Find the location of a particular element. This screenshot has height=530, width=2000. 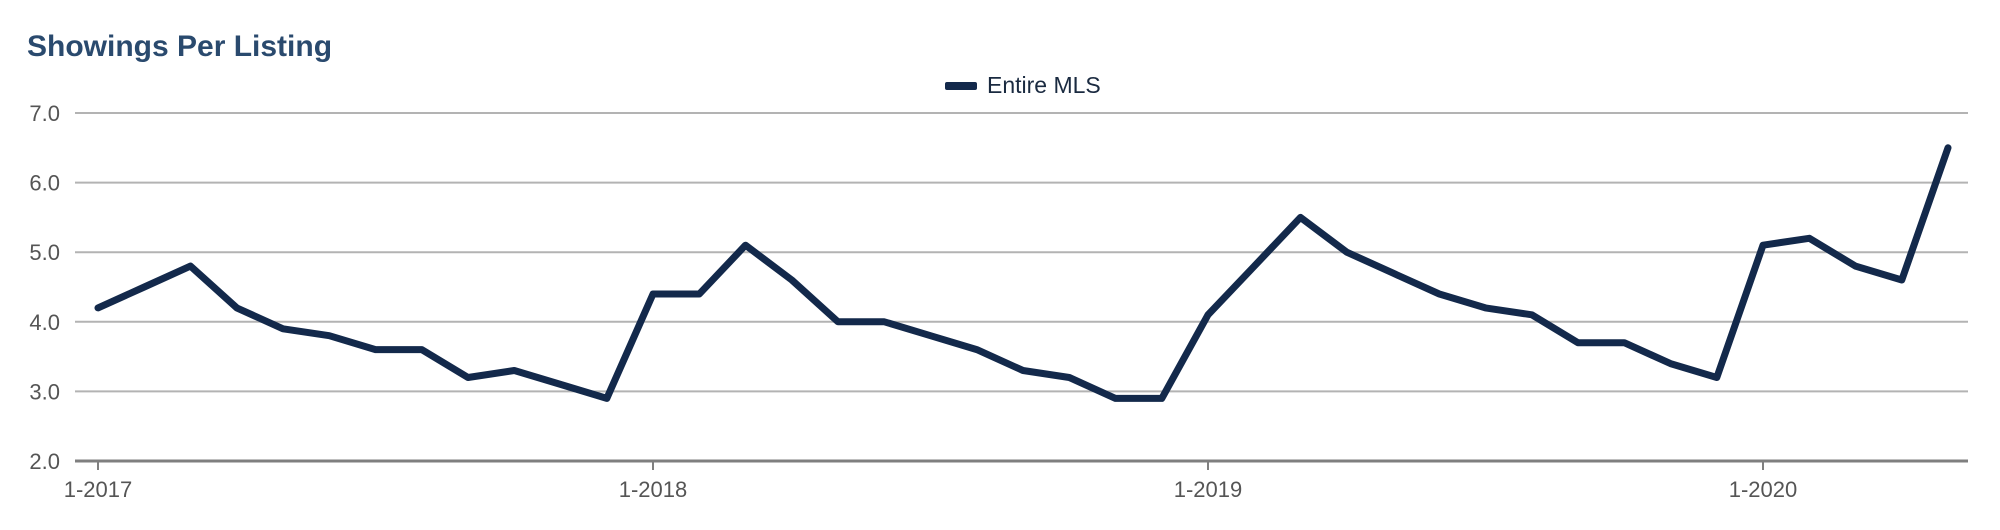

chart-legend: Entire MLS is located at coordinates (1023, 85).